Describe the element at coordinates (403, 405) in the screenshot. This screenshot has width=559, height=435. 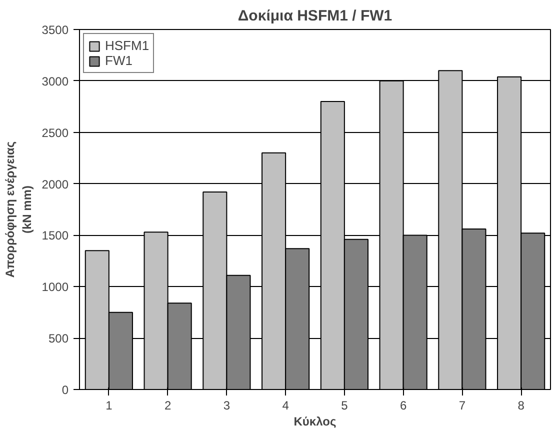
I see `x-tick-label: 6` at that location.